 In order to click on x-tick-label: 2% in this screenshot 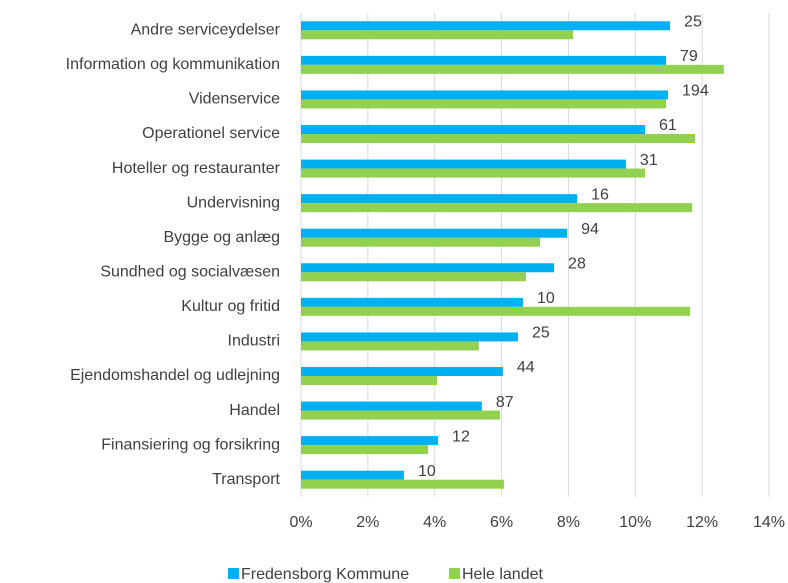, I will do `click(367, 522)`.